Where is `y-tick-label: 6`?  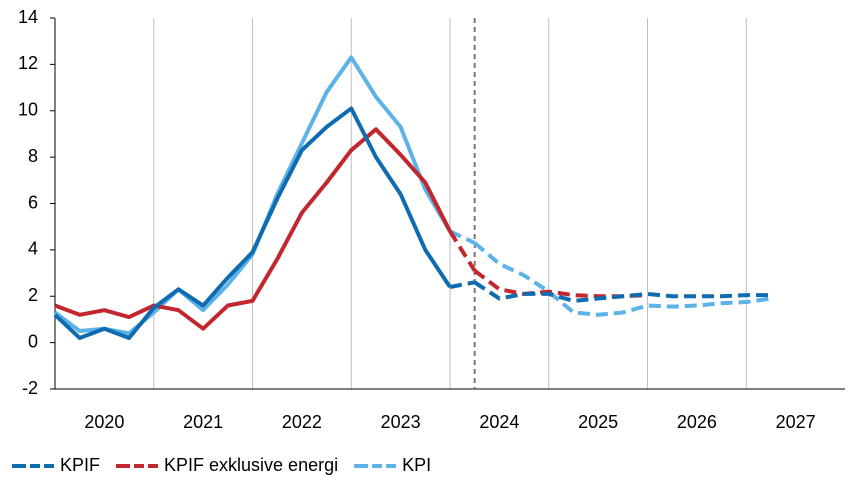
y-tick-label: 6 is located at coordinates (33, 202).